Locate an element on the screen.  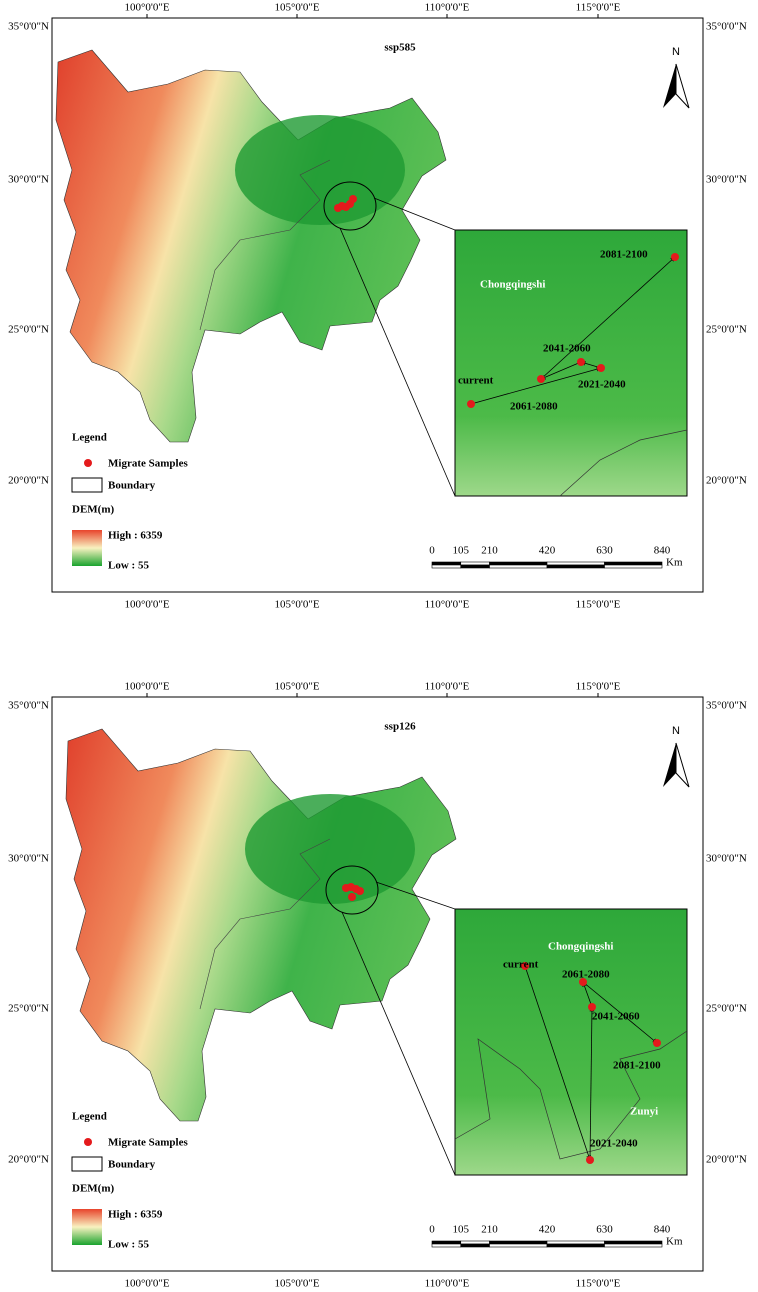
scale-label: 420 is located at coordinates (547, 551).